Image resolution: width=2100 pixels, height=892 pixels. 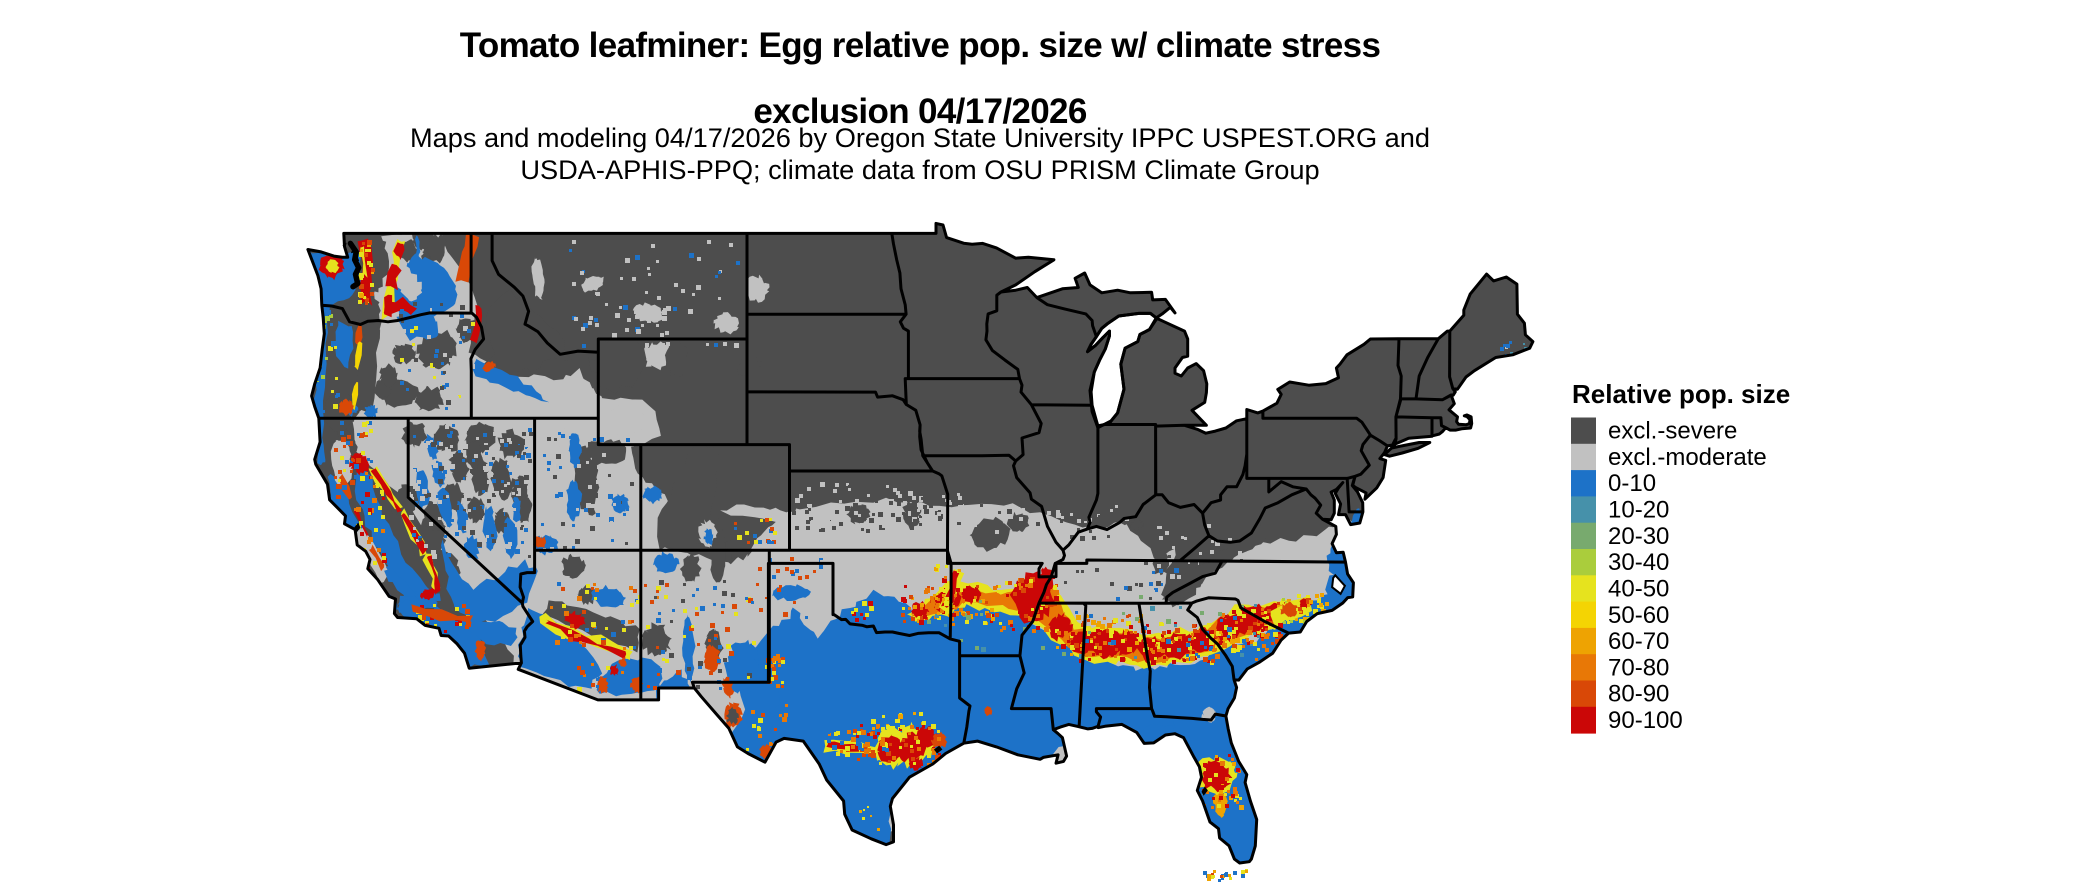 I want to click on svg-text: 0-10, so click(x=1632, y=483).